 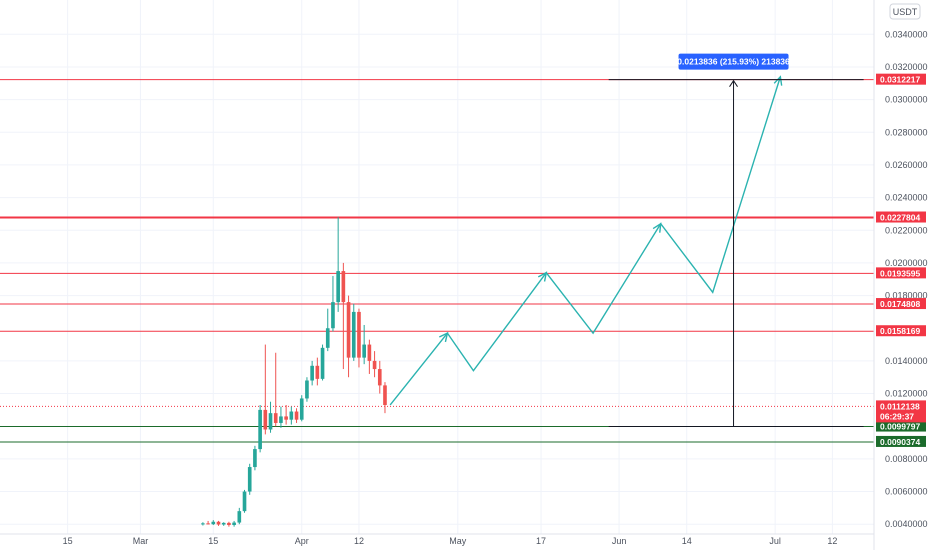 I want to click on currency-label: USDT, so click(x=905, y=12).